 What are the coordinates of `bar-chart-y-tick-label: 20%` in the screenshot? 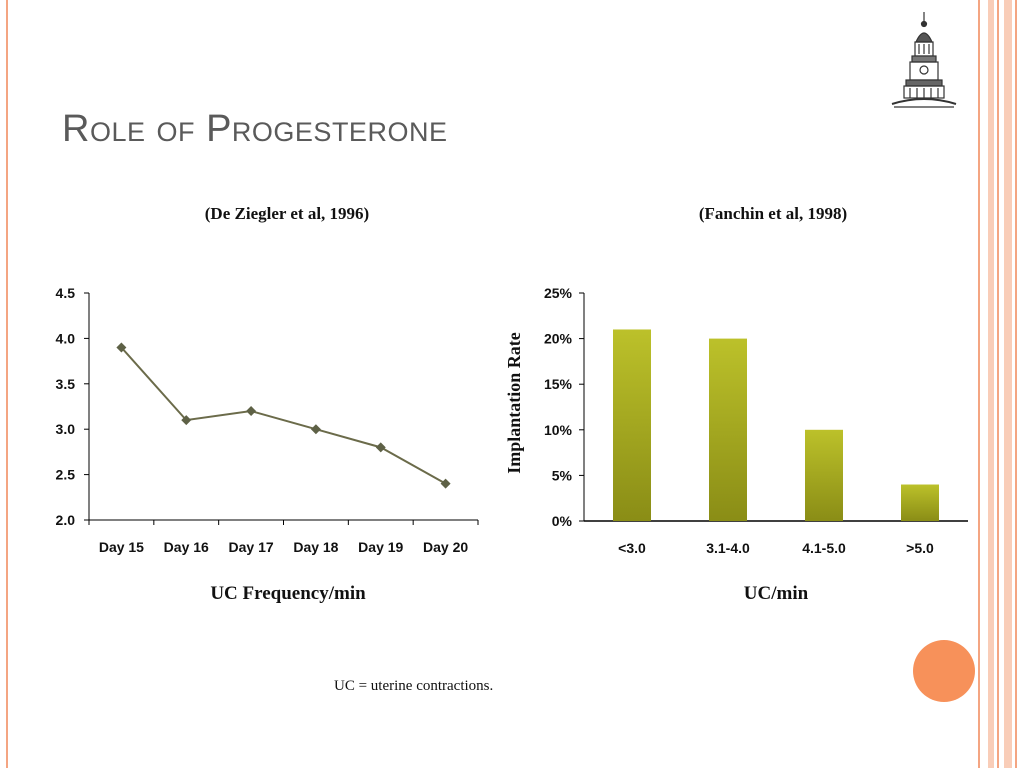 It's located at (558, 339).